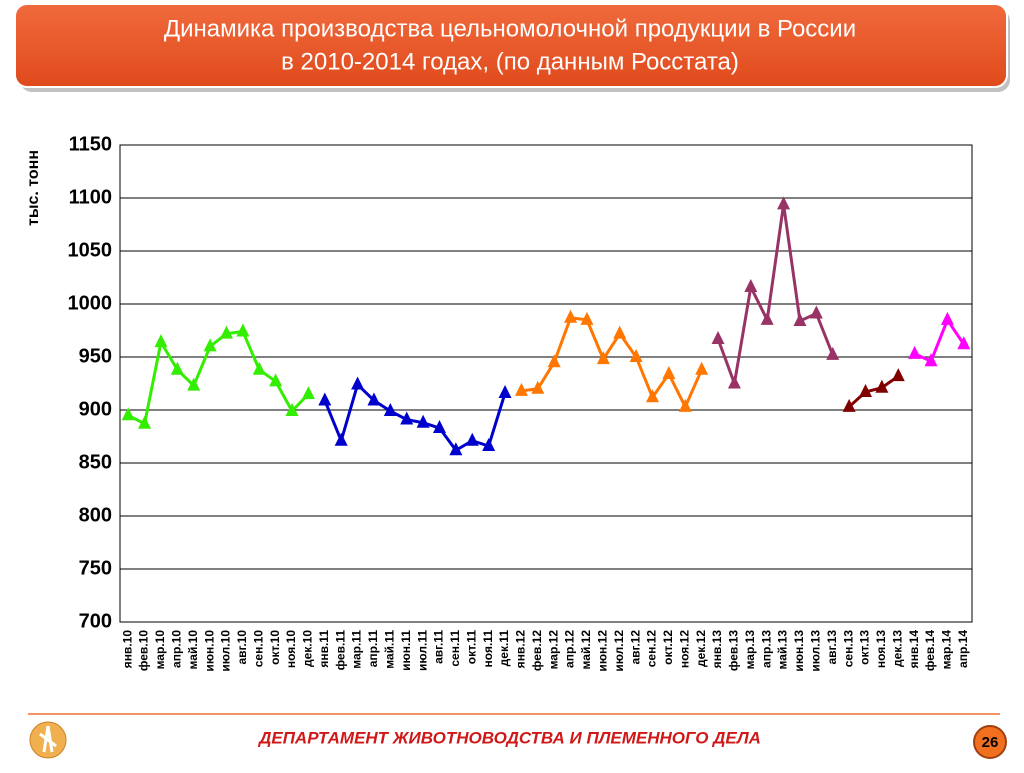 The width and height of the screenshot is (1024, 773). I want to click on x-tick-label: июн.12, so click(603, 651).